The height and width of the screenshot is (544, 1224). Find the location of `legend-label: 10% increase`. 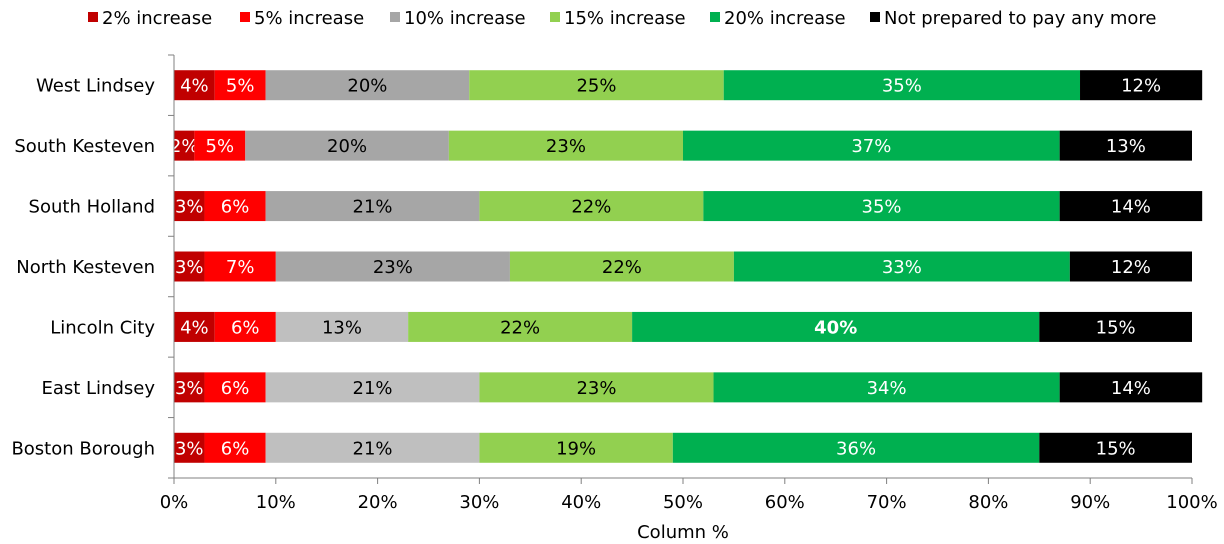

legend-label: 10% increase is located at coordinates (465, 18).